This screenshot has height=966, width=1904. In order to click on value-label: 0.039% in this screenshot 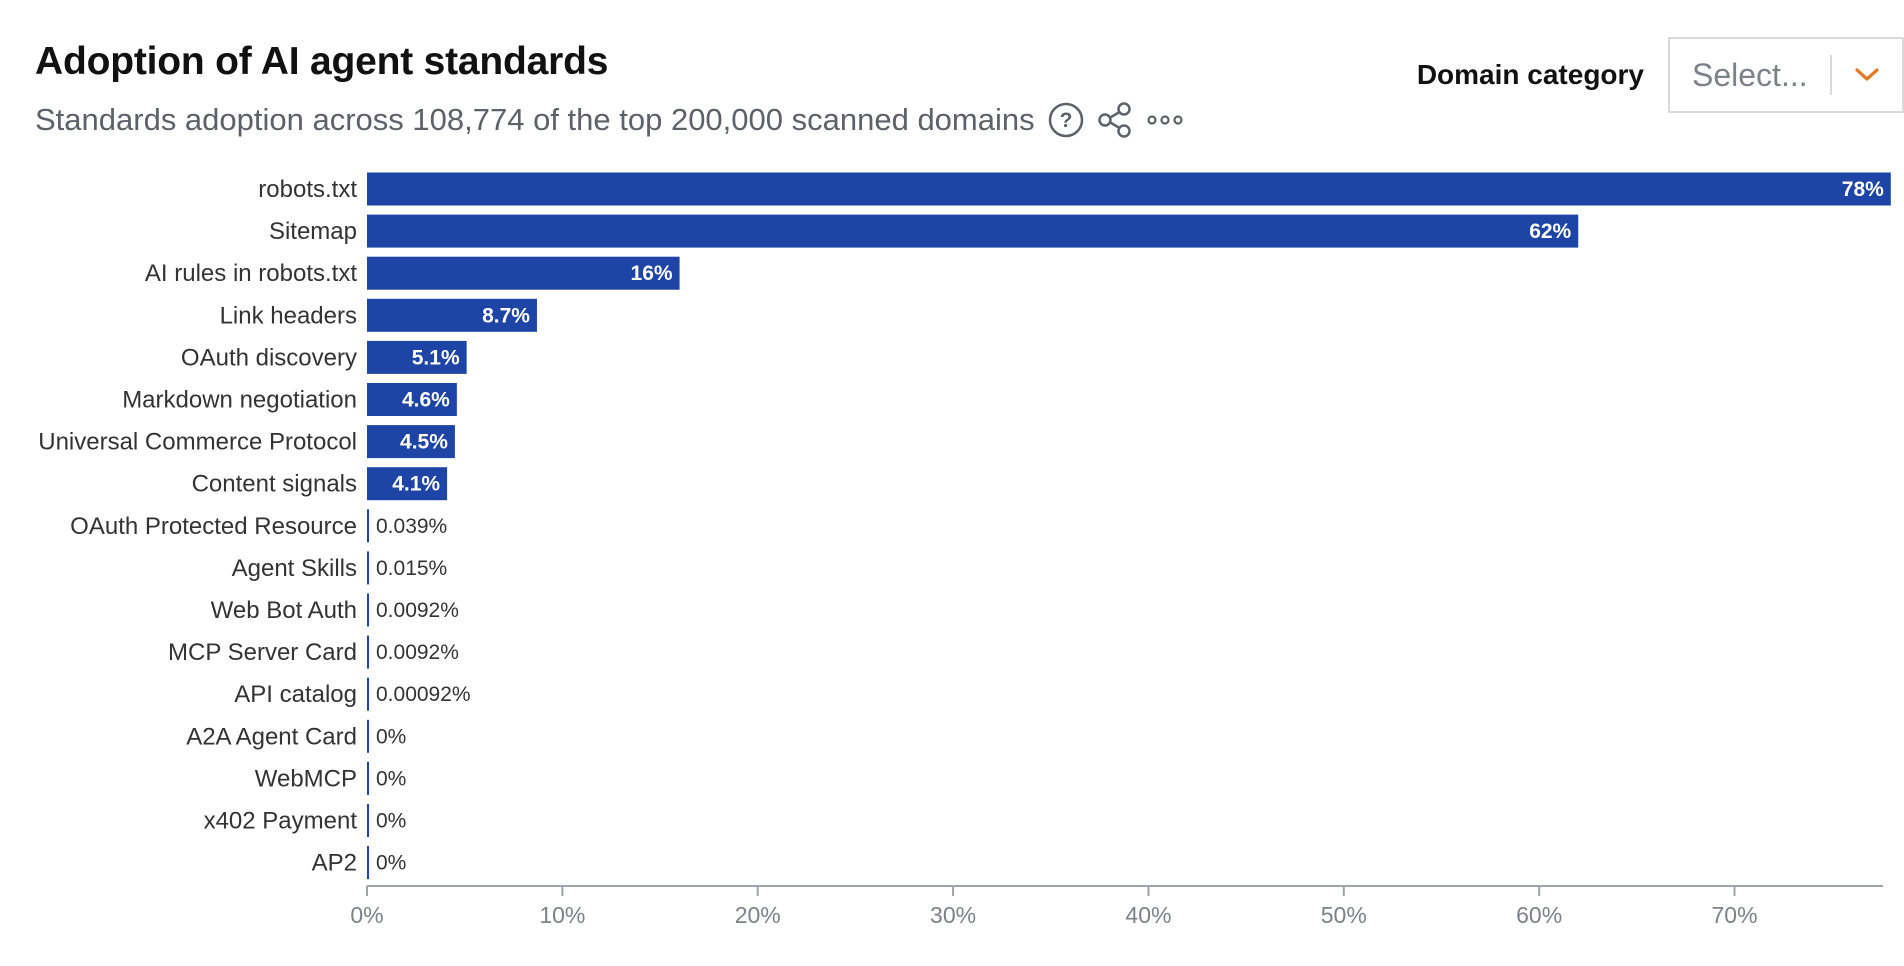, I will do `click(411, 526)`.